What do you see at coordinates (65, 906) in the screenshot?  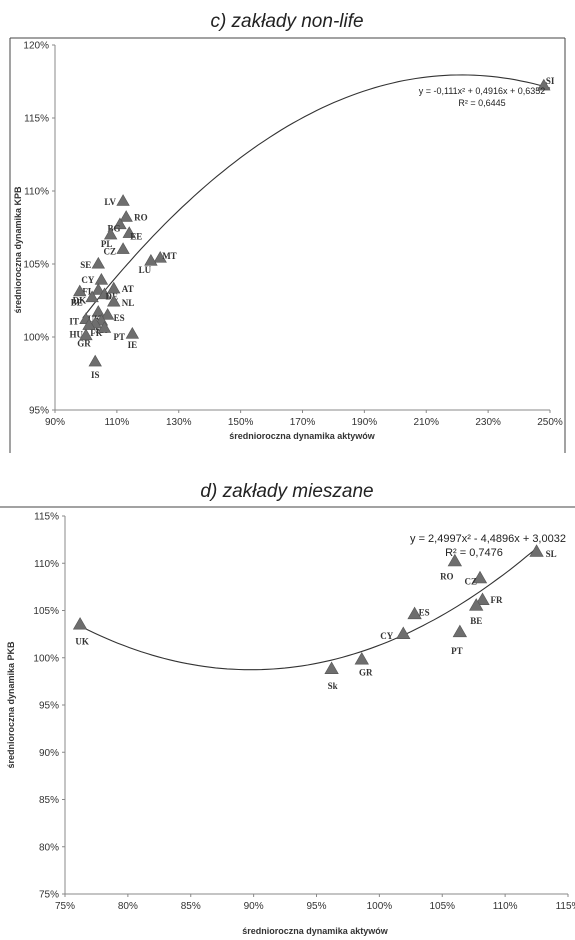 I see `x-tick-label: 75%` at bounding box center [65, 906].